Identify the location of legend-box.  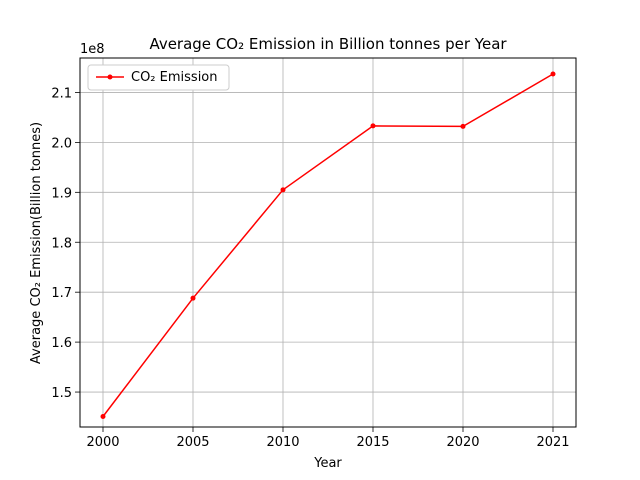
(158, 77).